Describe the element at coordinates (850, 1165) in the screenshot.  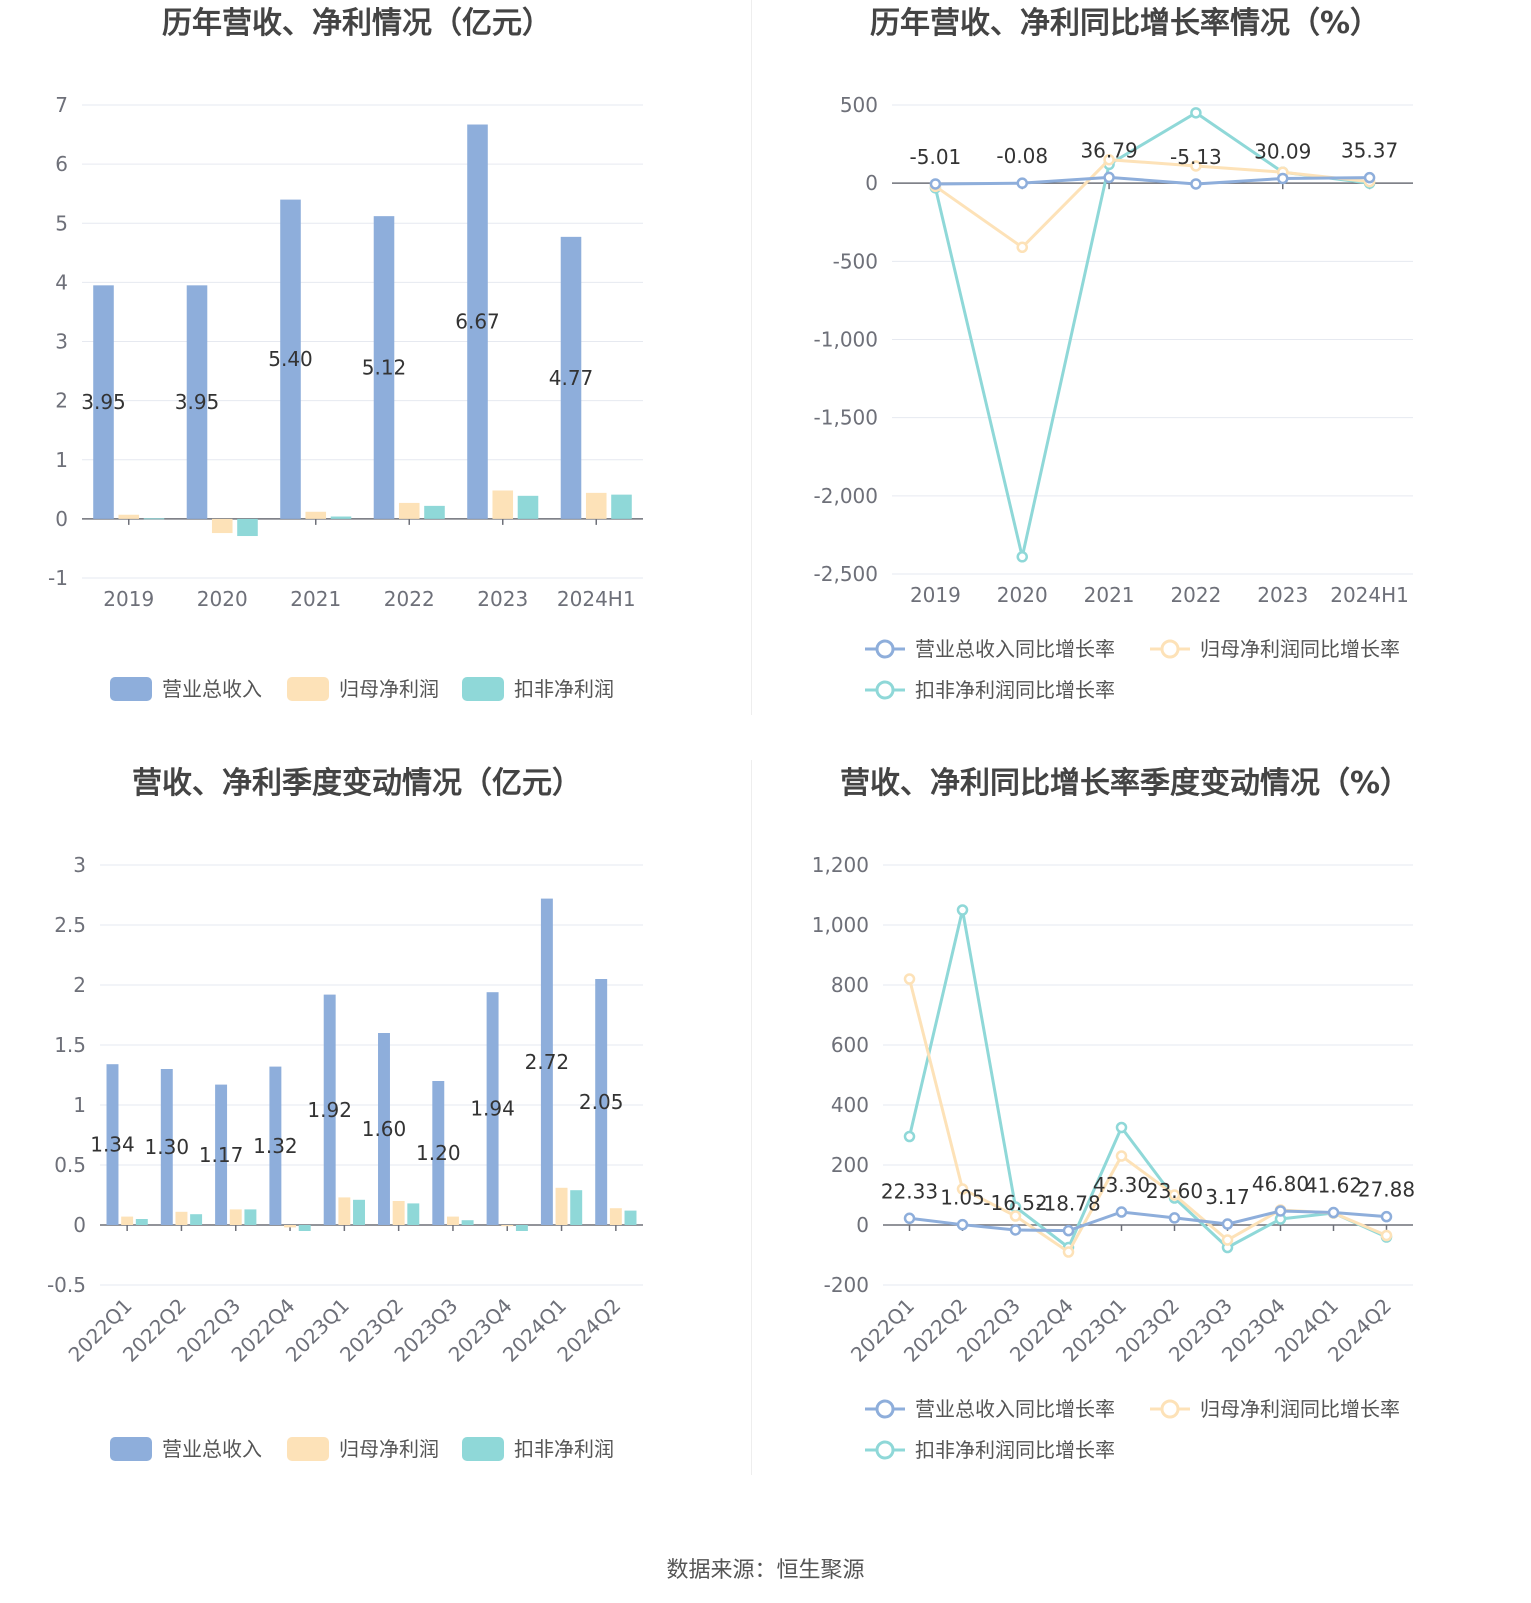
I see `y-tick-label: 200` at that location.